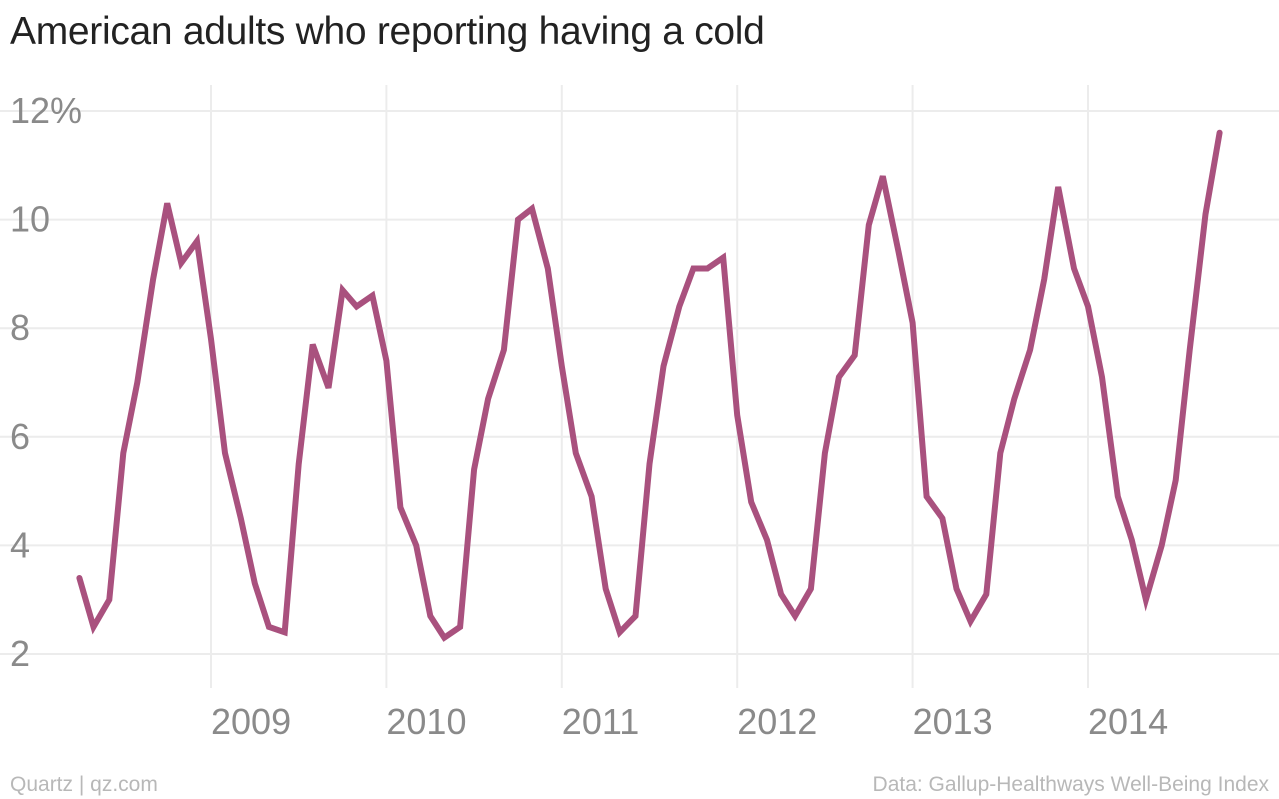 This screenshot has width=1279, height=799. What do you see at coordinates (30, 219) in the screenshot?
I see `y-tick-label: 10` at bounding box center [30, 219].